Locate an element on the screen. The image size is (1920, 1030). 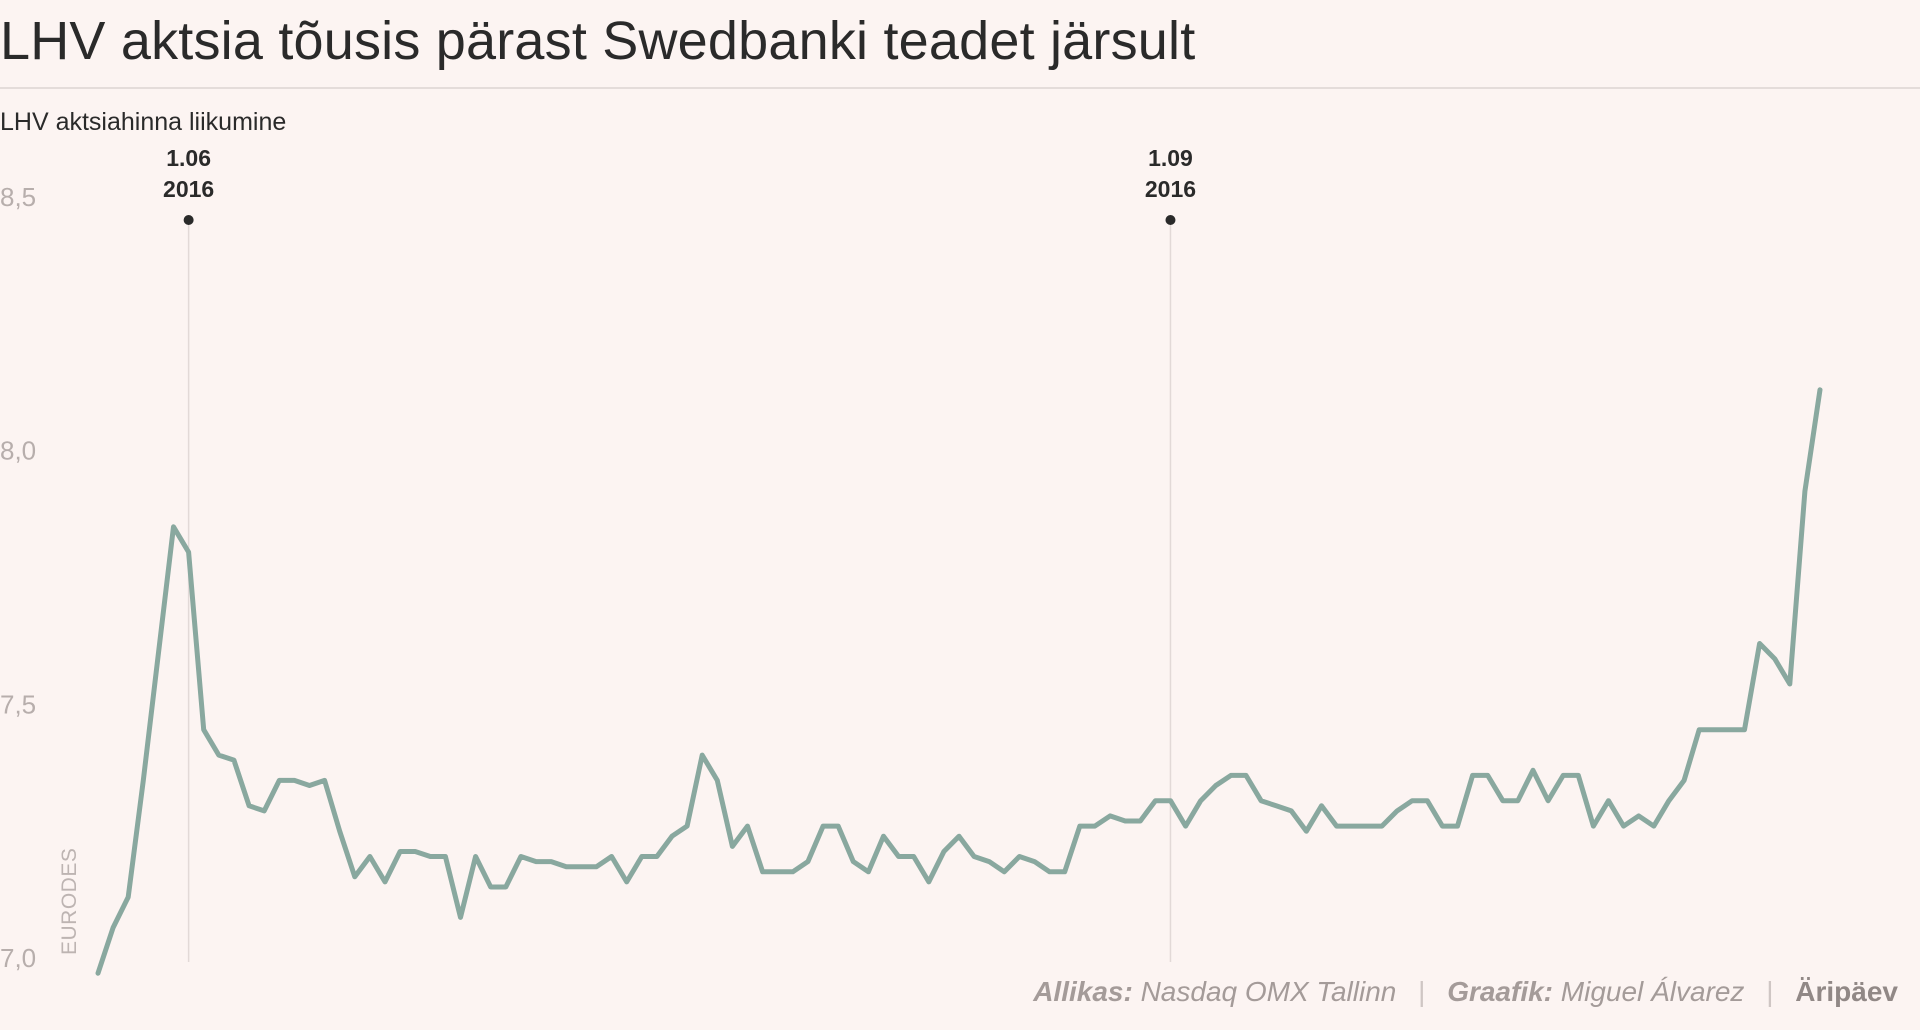
y-axis-label: EURODES is located at coordinates (69, 901).